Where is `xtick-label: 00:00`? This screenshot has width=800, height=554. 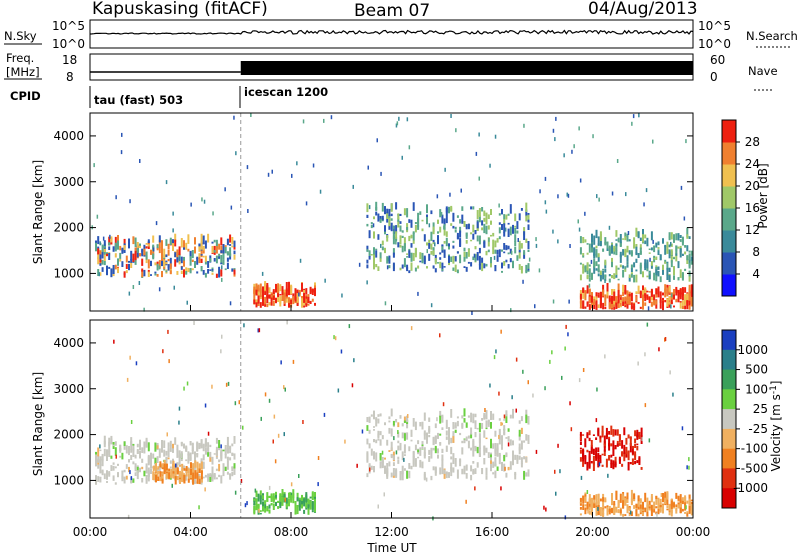
xtick-label: 00:00 is located at coordinates (693, 532).